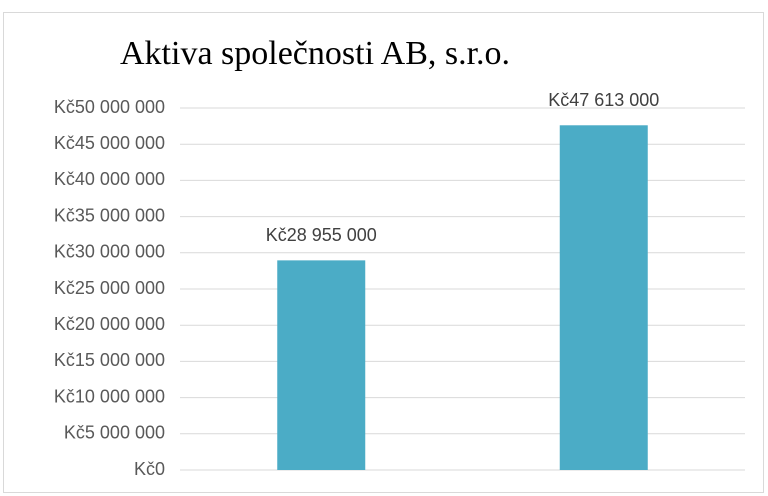 This screenshot has width=768, height=496. Describe the element at coordinates (109, 107) in the screenshot. I see `y-tick-label: Kč50 000 000` at that location.